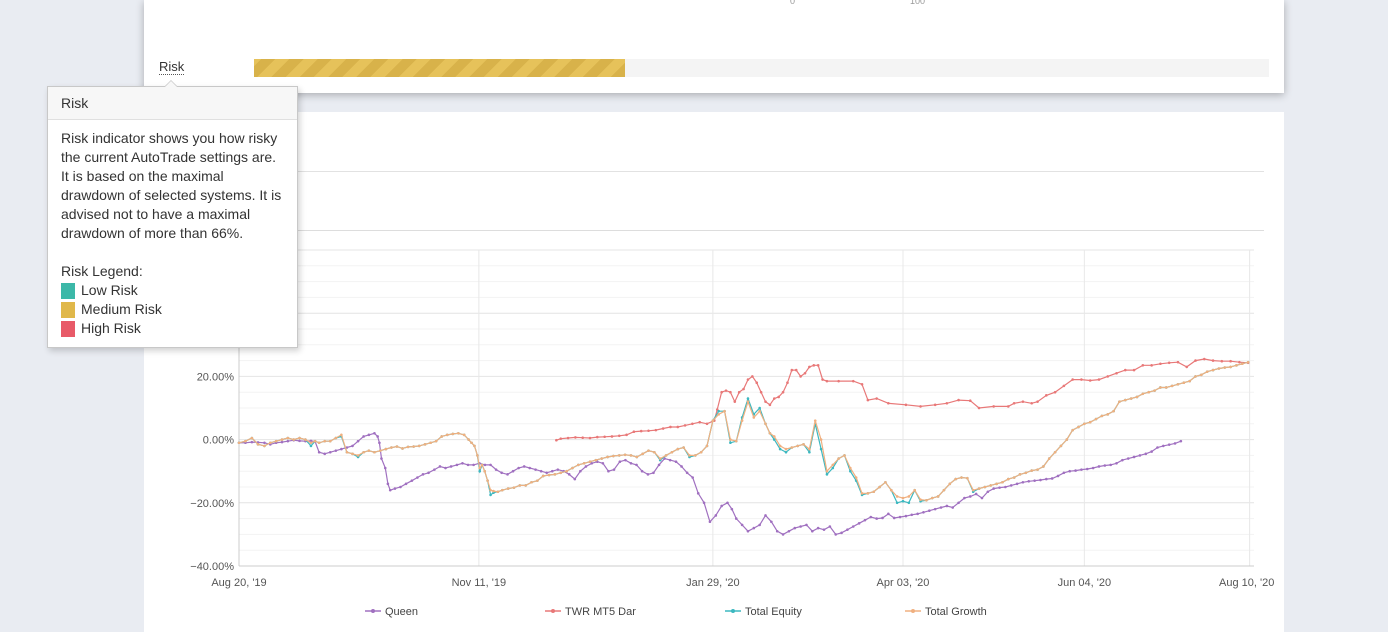  Describe the element at coordinates (1084, 583) in the screenshot. I see `x-tick-label: Jun 04, '20` at that location.